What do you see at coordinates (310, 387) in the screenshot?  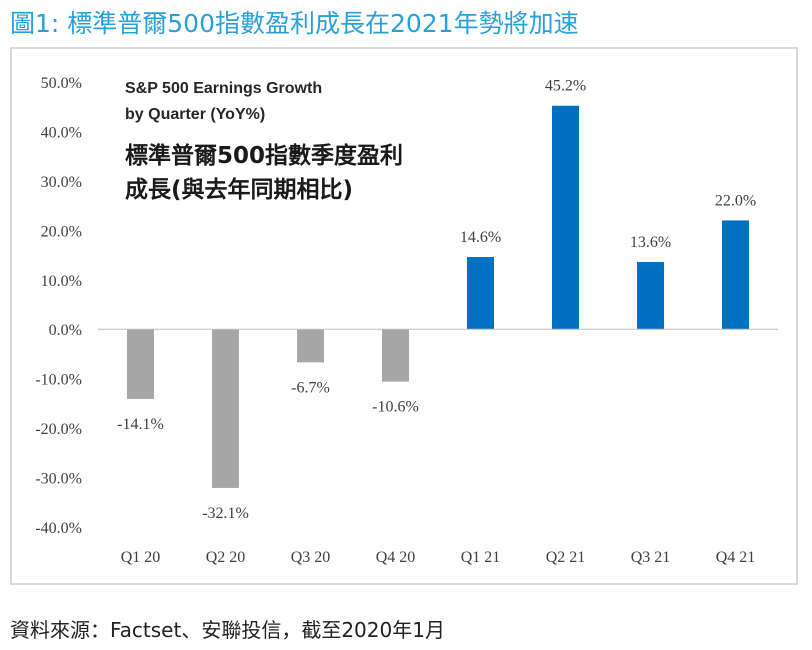 I see `data-label: -6.7%` at bounding box center [310, 387].